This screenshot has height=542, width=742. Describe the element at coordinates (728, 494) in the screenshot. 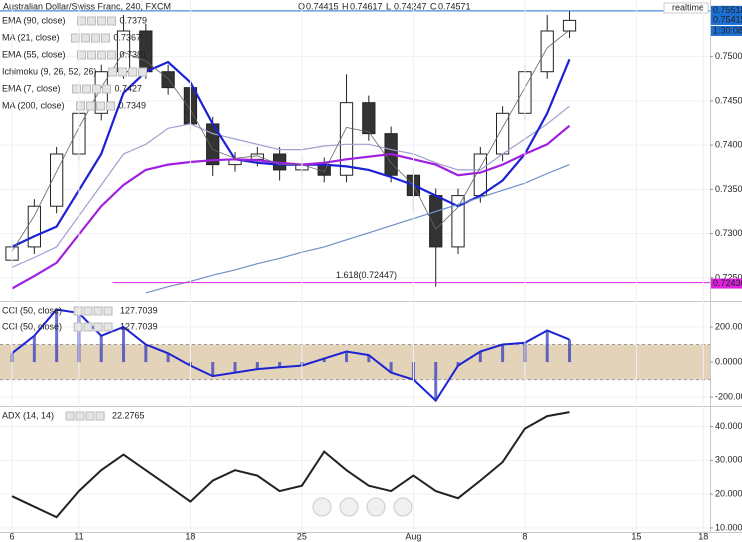

I see `y-tick-label: 20.0000` at that location.